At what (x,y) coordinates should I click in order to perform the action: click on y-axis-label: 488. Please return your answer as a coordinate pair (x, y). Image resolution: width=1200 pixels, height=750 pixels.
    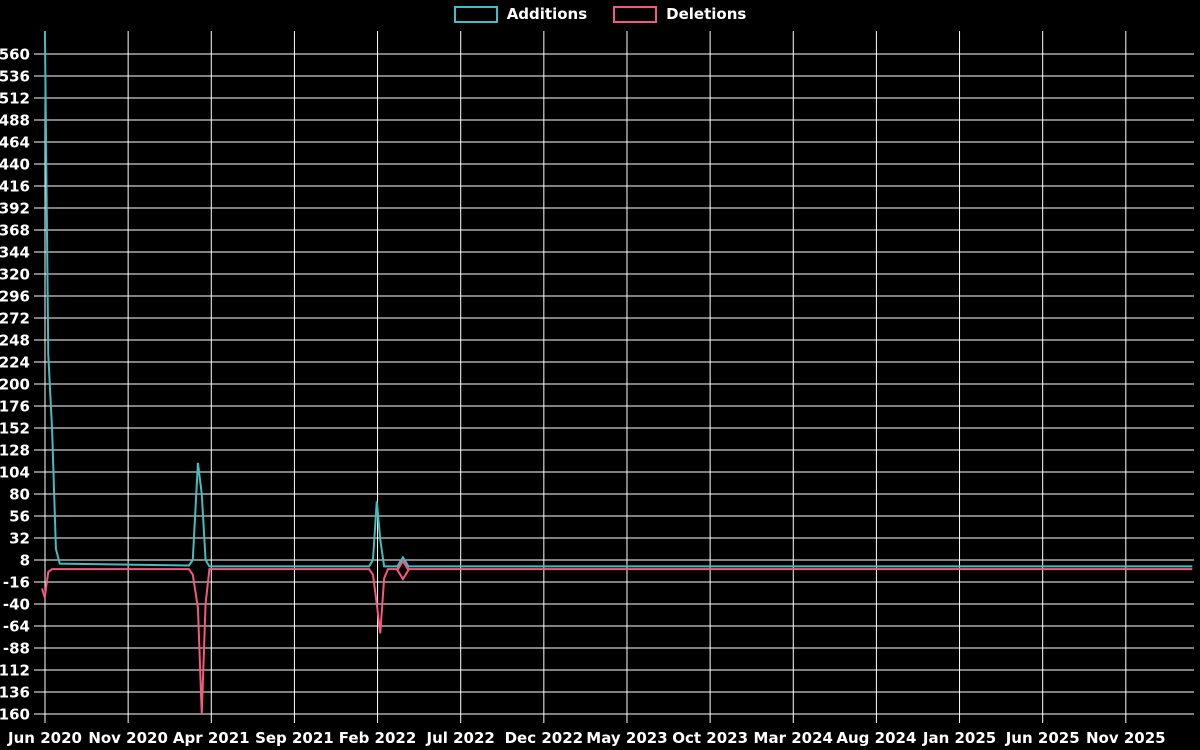
    Looking at the image, I should click on (15, 121).